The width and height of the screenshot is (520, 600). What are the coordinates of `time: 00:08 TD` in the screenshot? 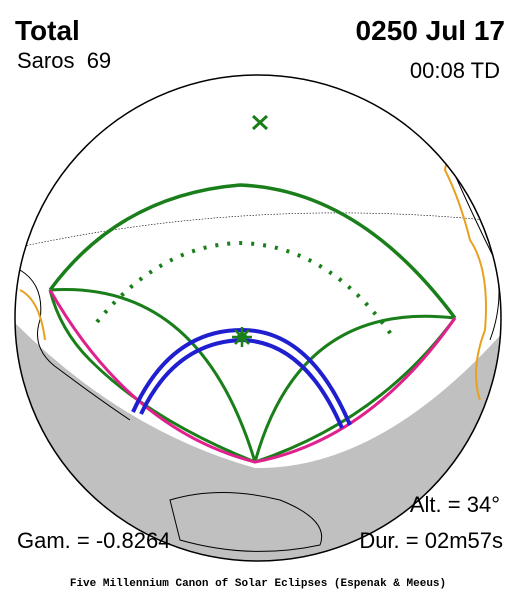 It's located at (455, 70).